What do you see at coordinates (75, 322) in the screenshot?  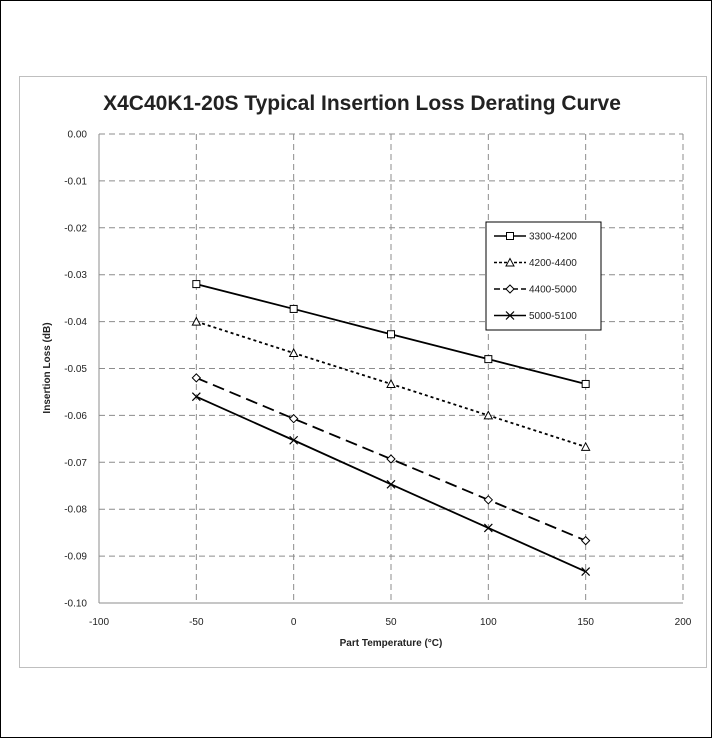 I see `y-tick-label: -0.04` at bounding box center [75, 322].